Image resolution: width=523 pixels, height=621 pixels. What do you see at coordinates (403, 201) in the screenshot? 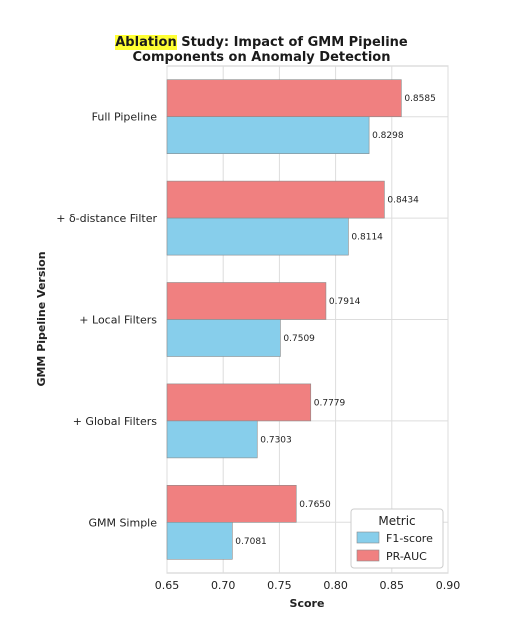
I see `value-label: 0.8434` at bounding box center [403, 201].